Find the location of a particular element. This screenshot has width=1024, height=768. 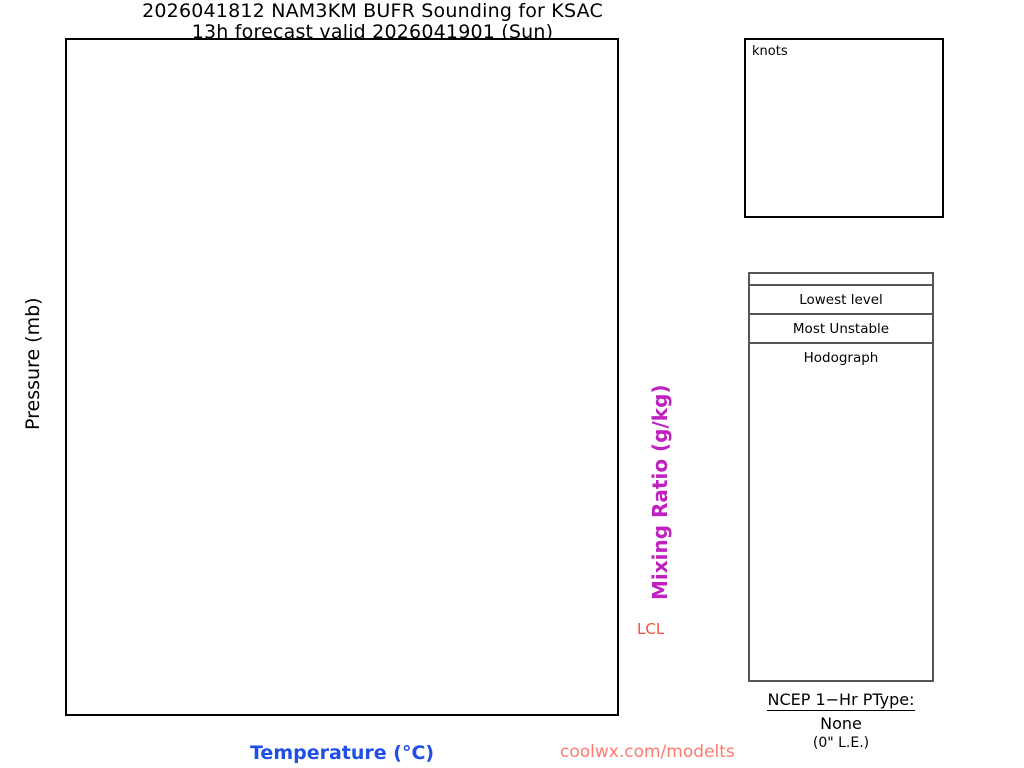

hodograph-panel is located at coordinates (844, 128).